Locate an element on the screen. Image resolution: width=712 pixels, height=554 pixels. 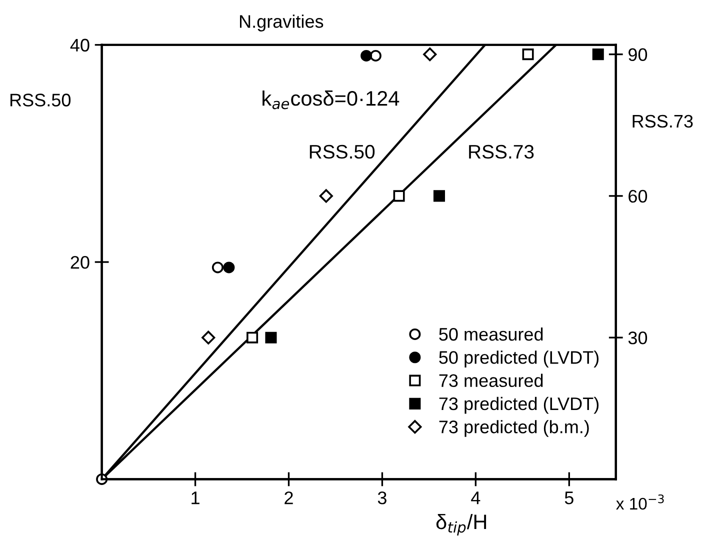
x-tick-label: 5 is located at coordinates (569, 498).